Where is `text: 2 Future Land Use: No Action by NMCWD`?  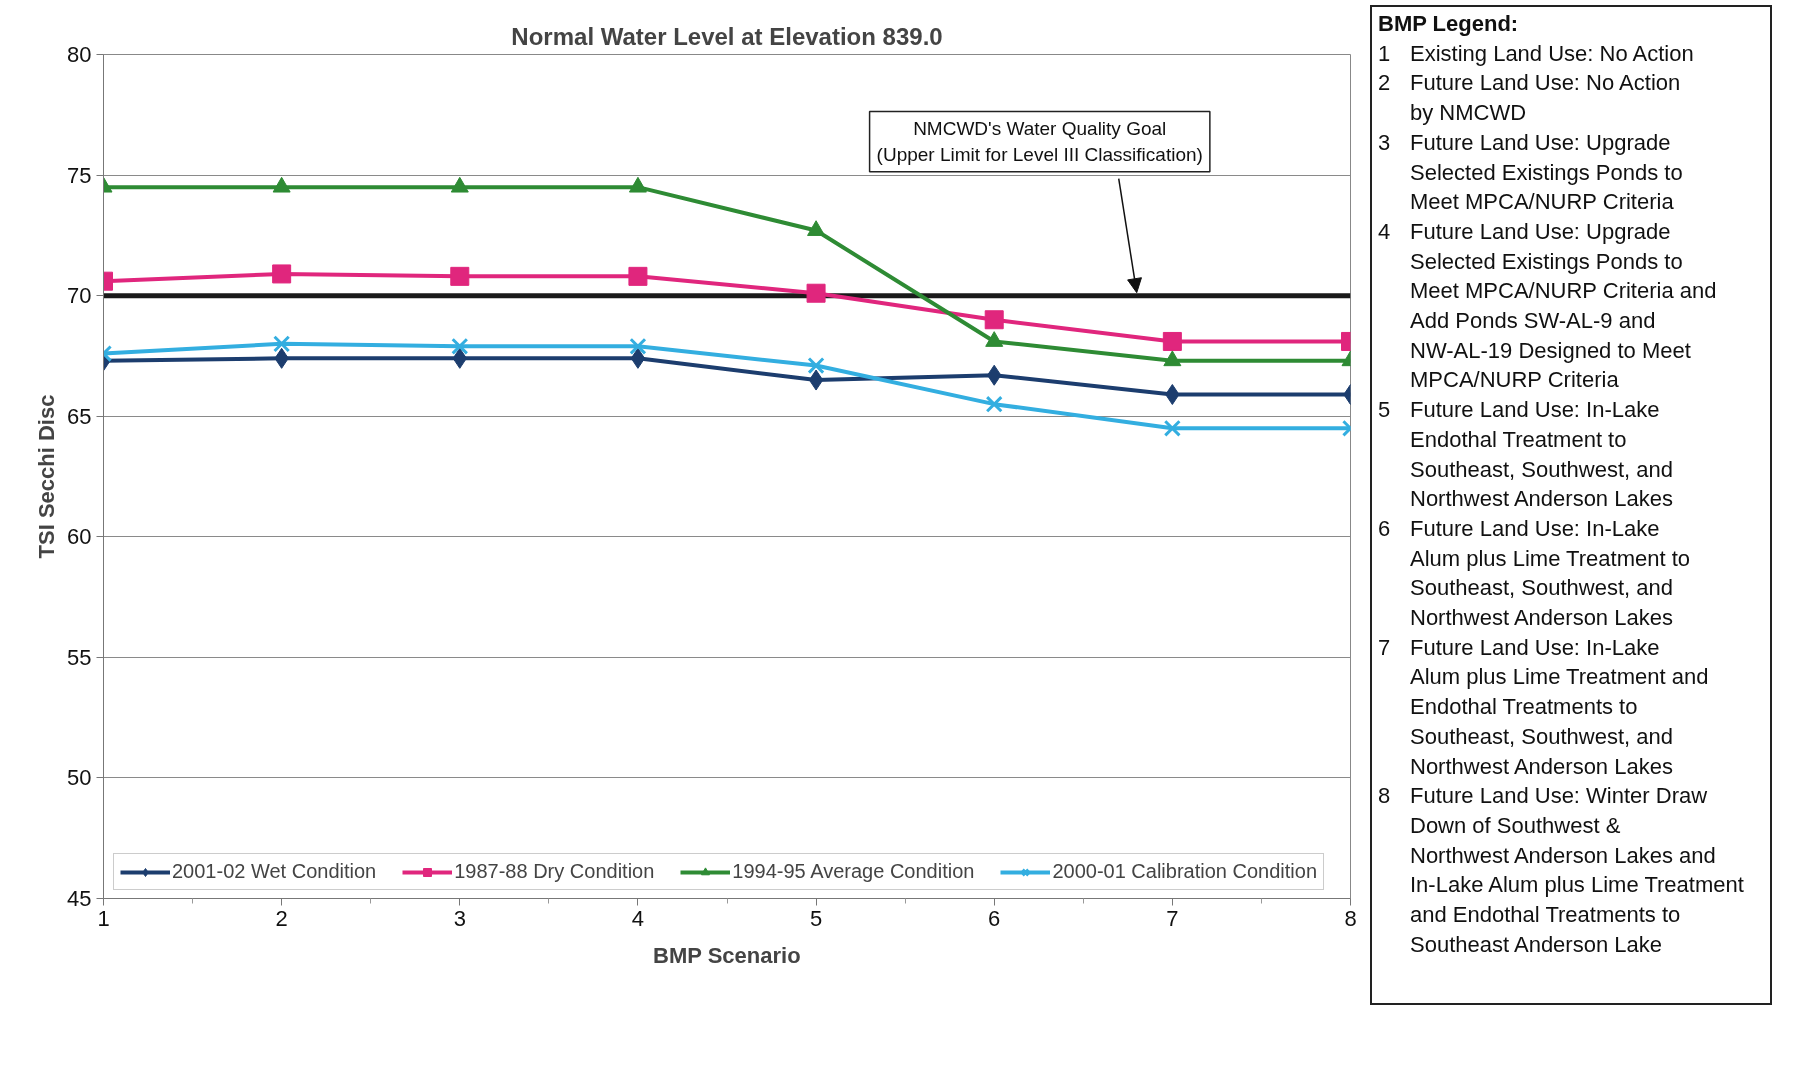
text: 2 Future Land Use: No Action by NMCWD is located at coordinates (1529, 98).